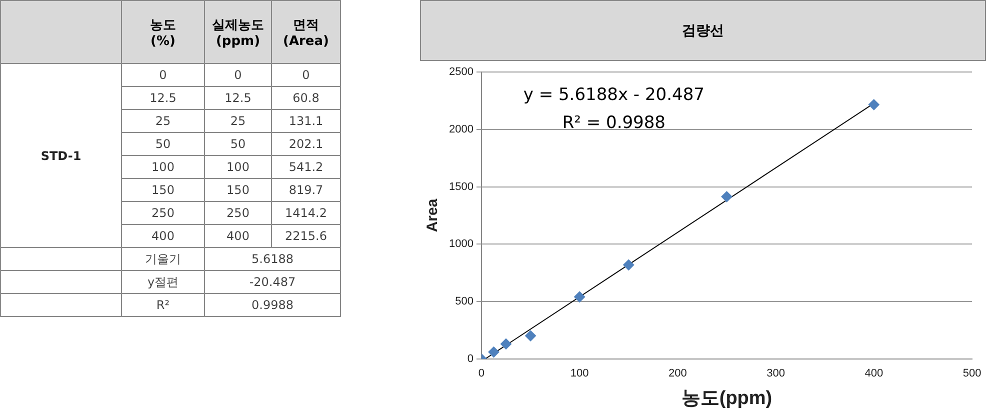  What do you see at coordinates (726, 398) in the screenshot?
I see `x-axis-title: 농도(ppm)` at bounding box center [726, 398].